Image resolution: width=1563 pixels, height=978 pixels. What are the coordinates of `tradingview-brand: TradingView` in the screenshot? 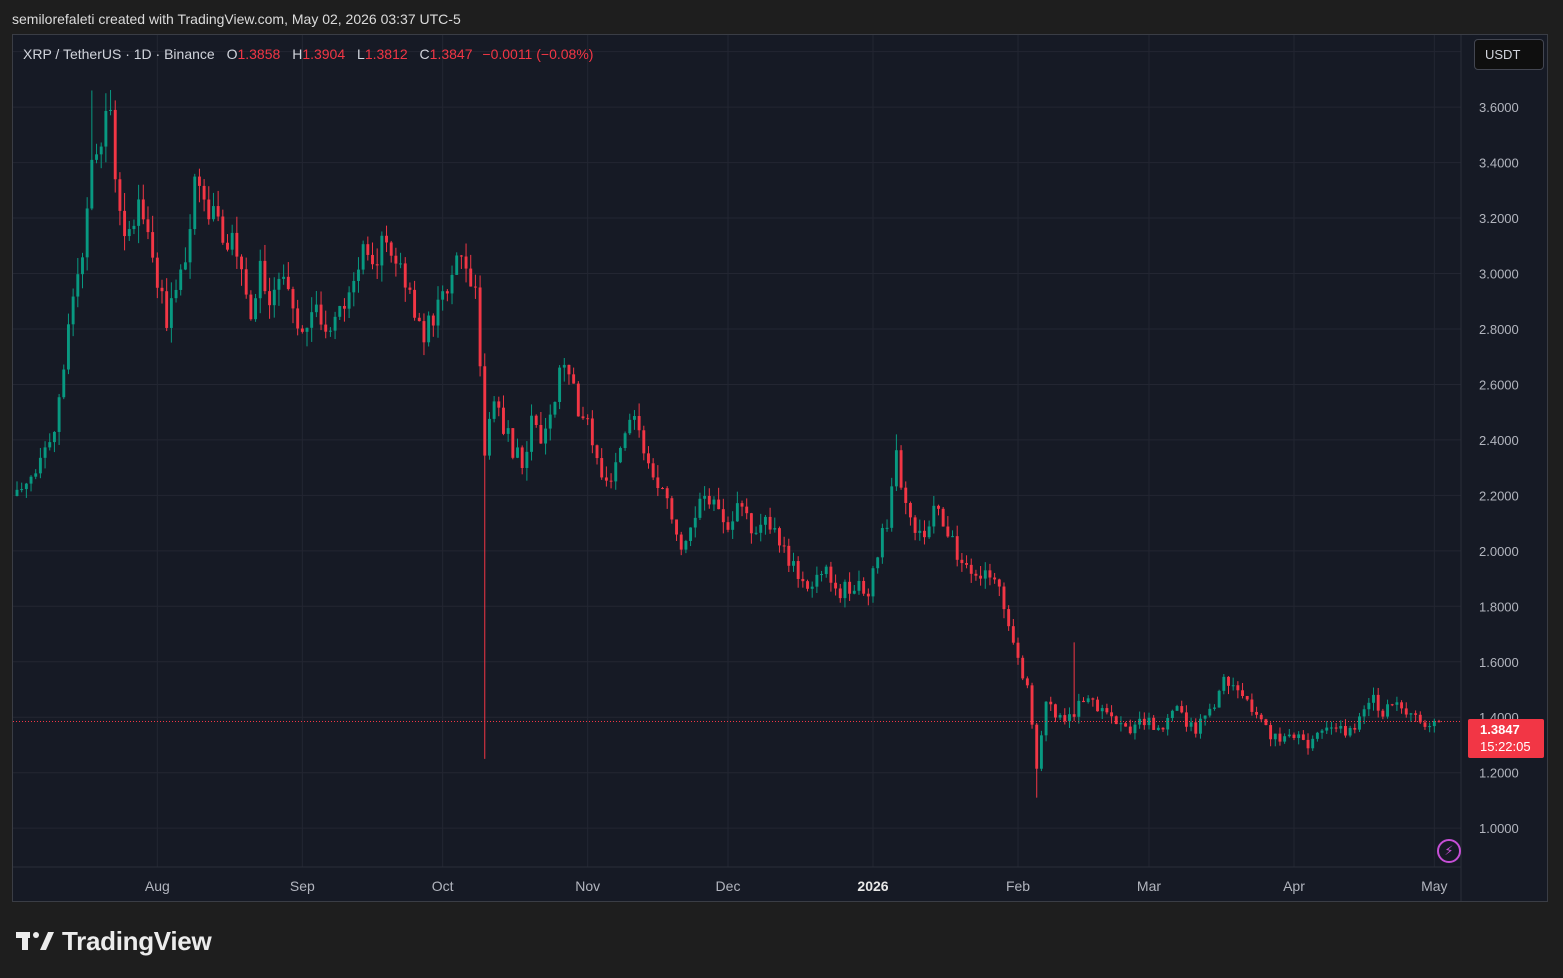 It's located at (114, 941).